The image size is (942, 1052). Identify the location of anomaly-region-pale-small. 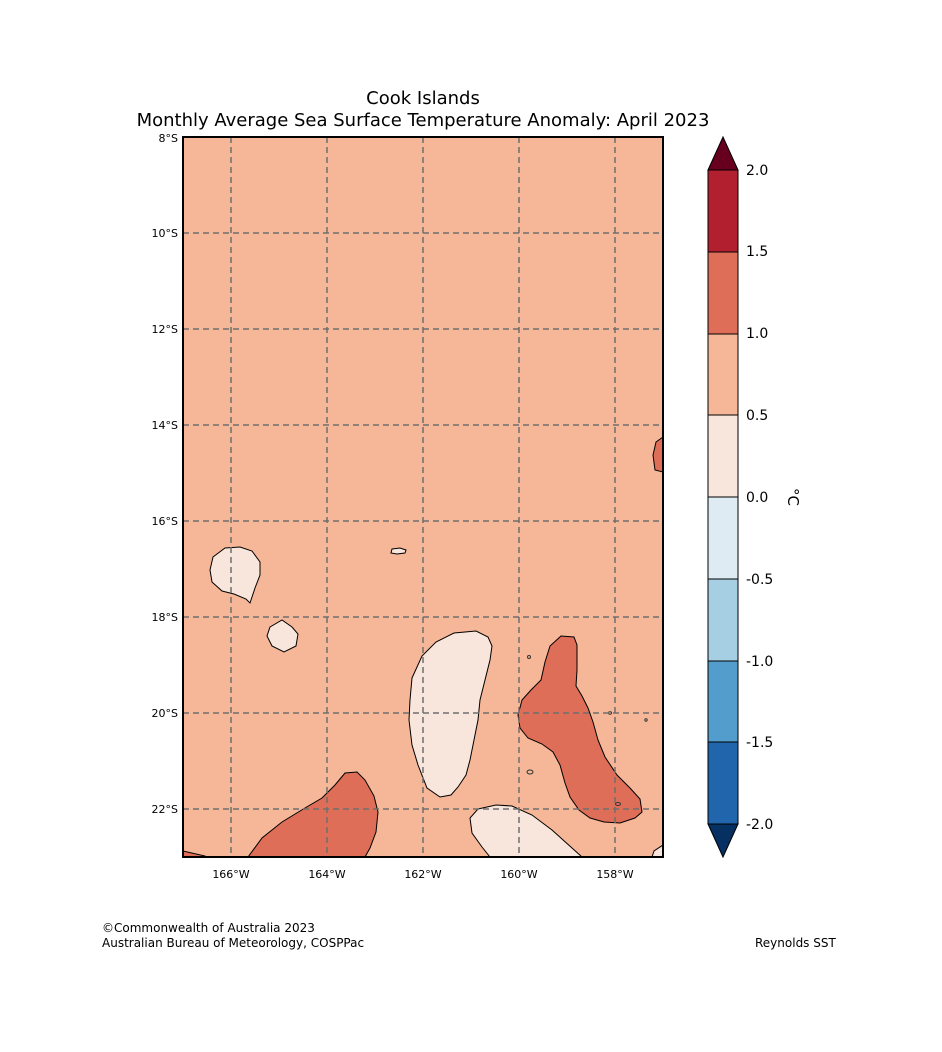
(282, 636).